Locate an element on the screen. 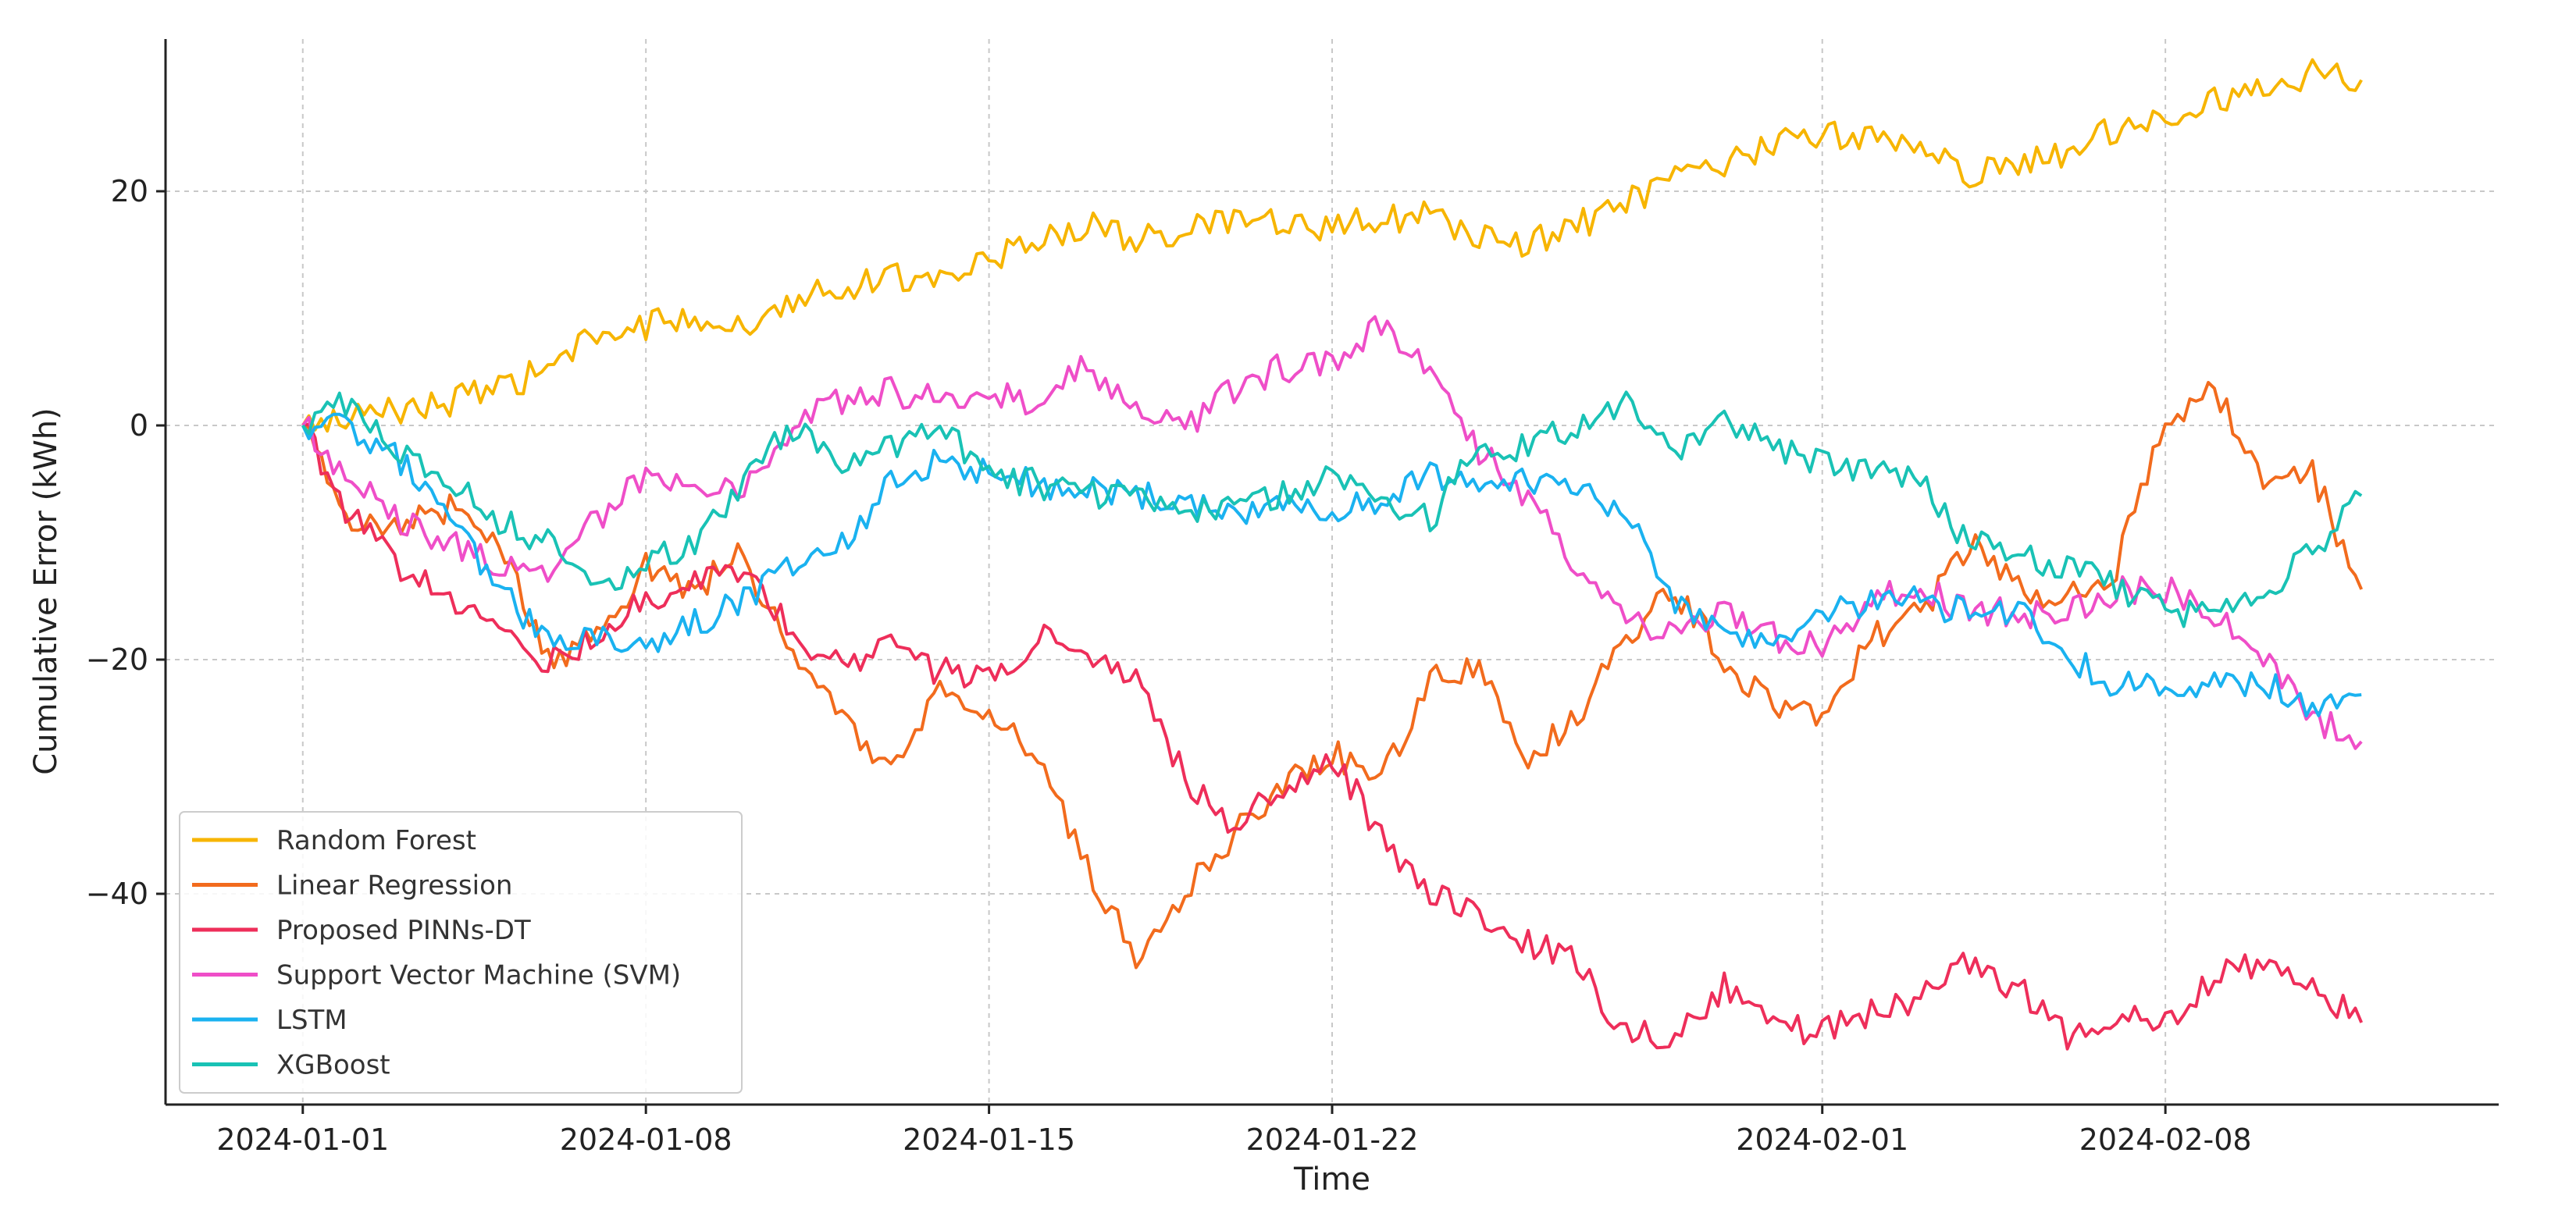 The image size is (2576, 1224). x-tick-label: 2024-01-15 is located at coordinates (989, 1140).